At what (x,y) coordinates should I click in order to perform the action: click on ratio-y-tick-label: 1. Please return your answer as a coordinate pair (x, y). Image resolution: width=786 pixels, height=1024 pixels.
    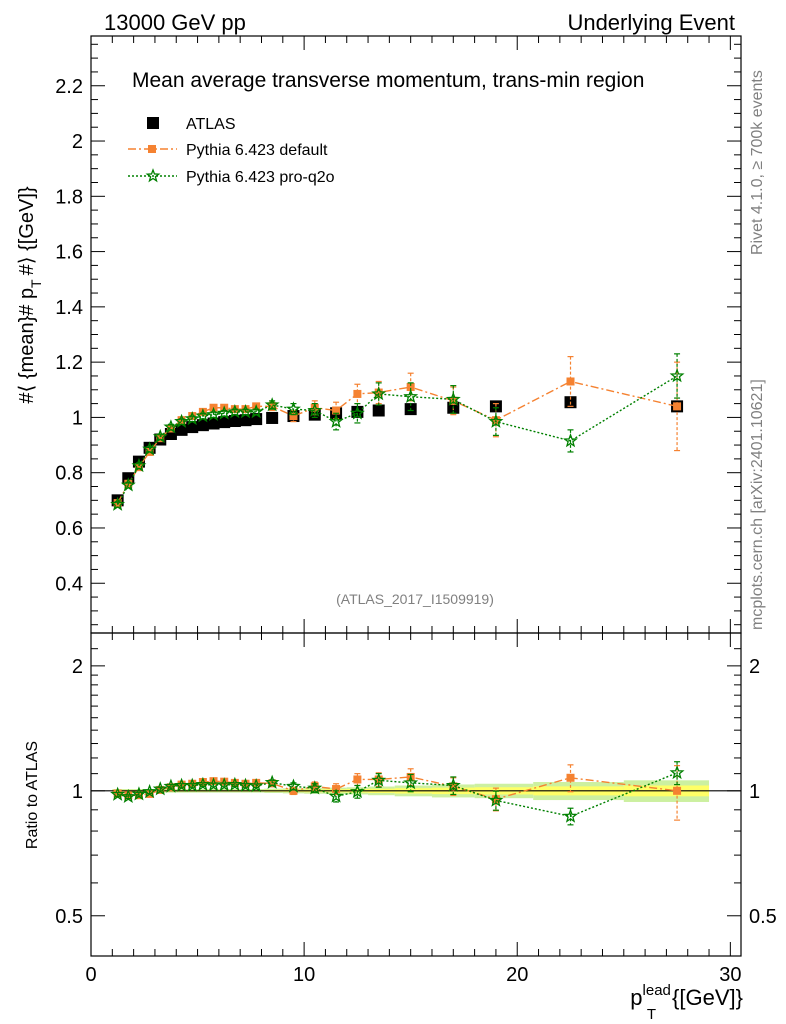
    Looking at the image, I should click on (77, 792).